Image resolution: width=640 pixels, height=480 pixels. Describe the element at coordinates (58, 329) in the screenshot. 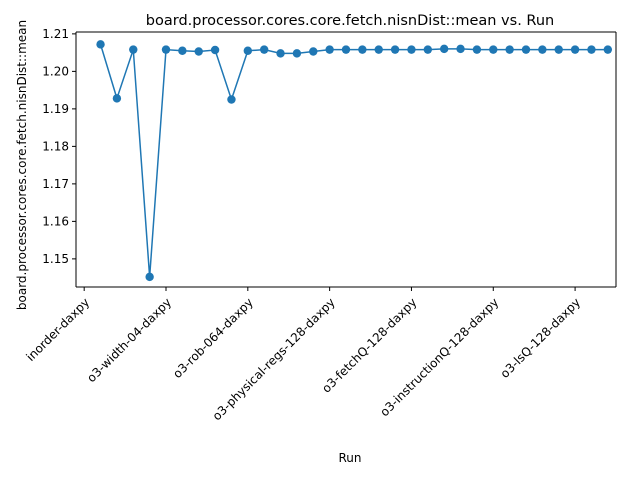

I see `x-tick-label: inorder-daxpy` at that location.